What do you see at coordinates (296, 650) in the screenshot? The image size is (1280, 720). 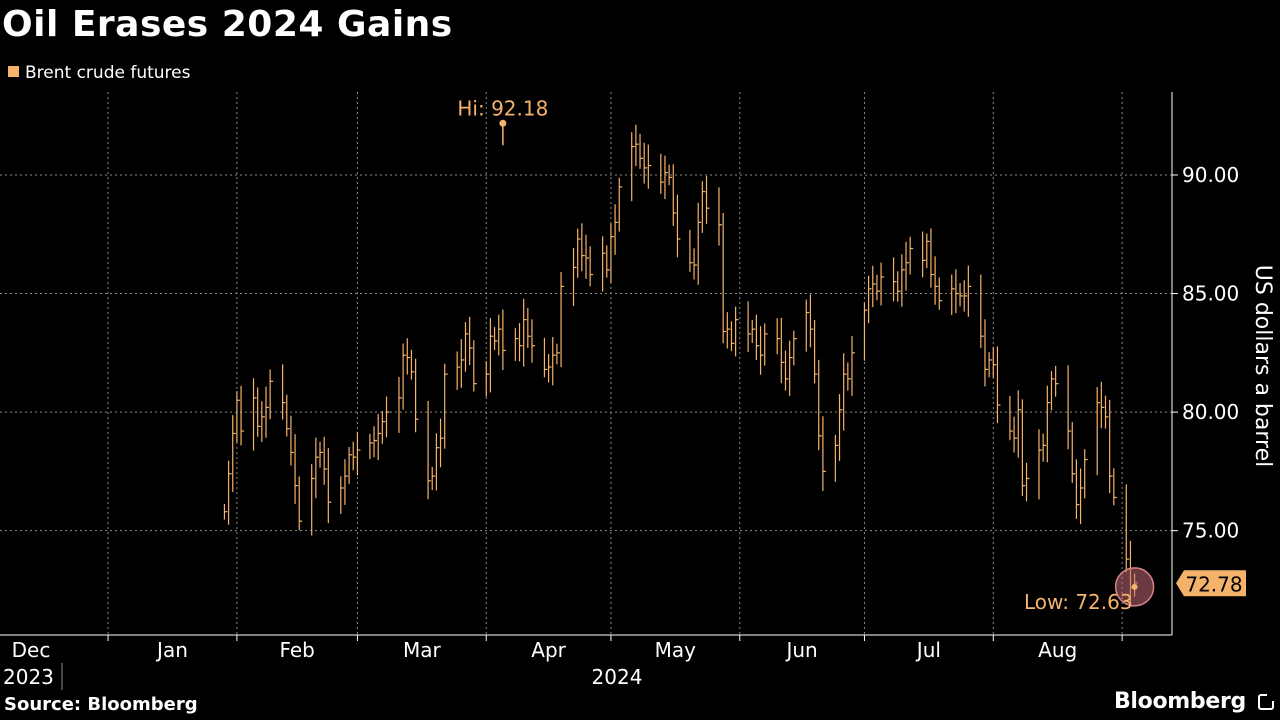 I see `x-tick-label: Feb` at bounding box center [296, 650].